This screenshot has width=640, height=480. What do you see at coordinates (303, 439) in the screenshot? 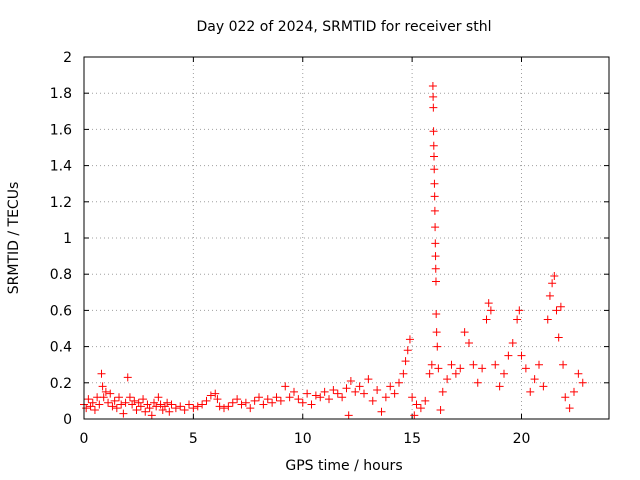
I see `x-tick-label: 10` at bounding box center [303, 439].